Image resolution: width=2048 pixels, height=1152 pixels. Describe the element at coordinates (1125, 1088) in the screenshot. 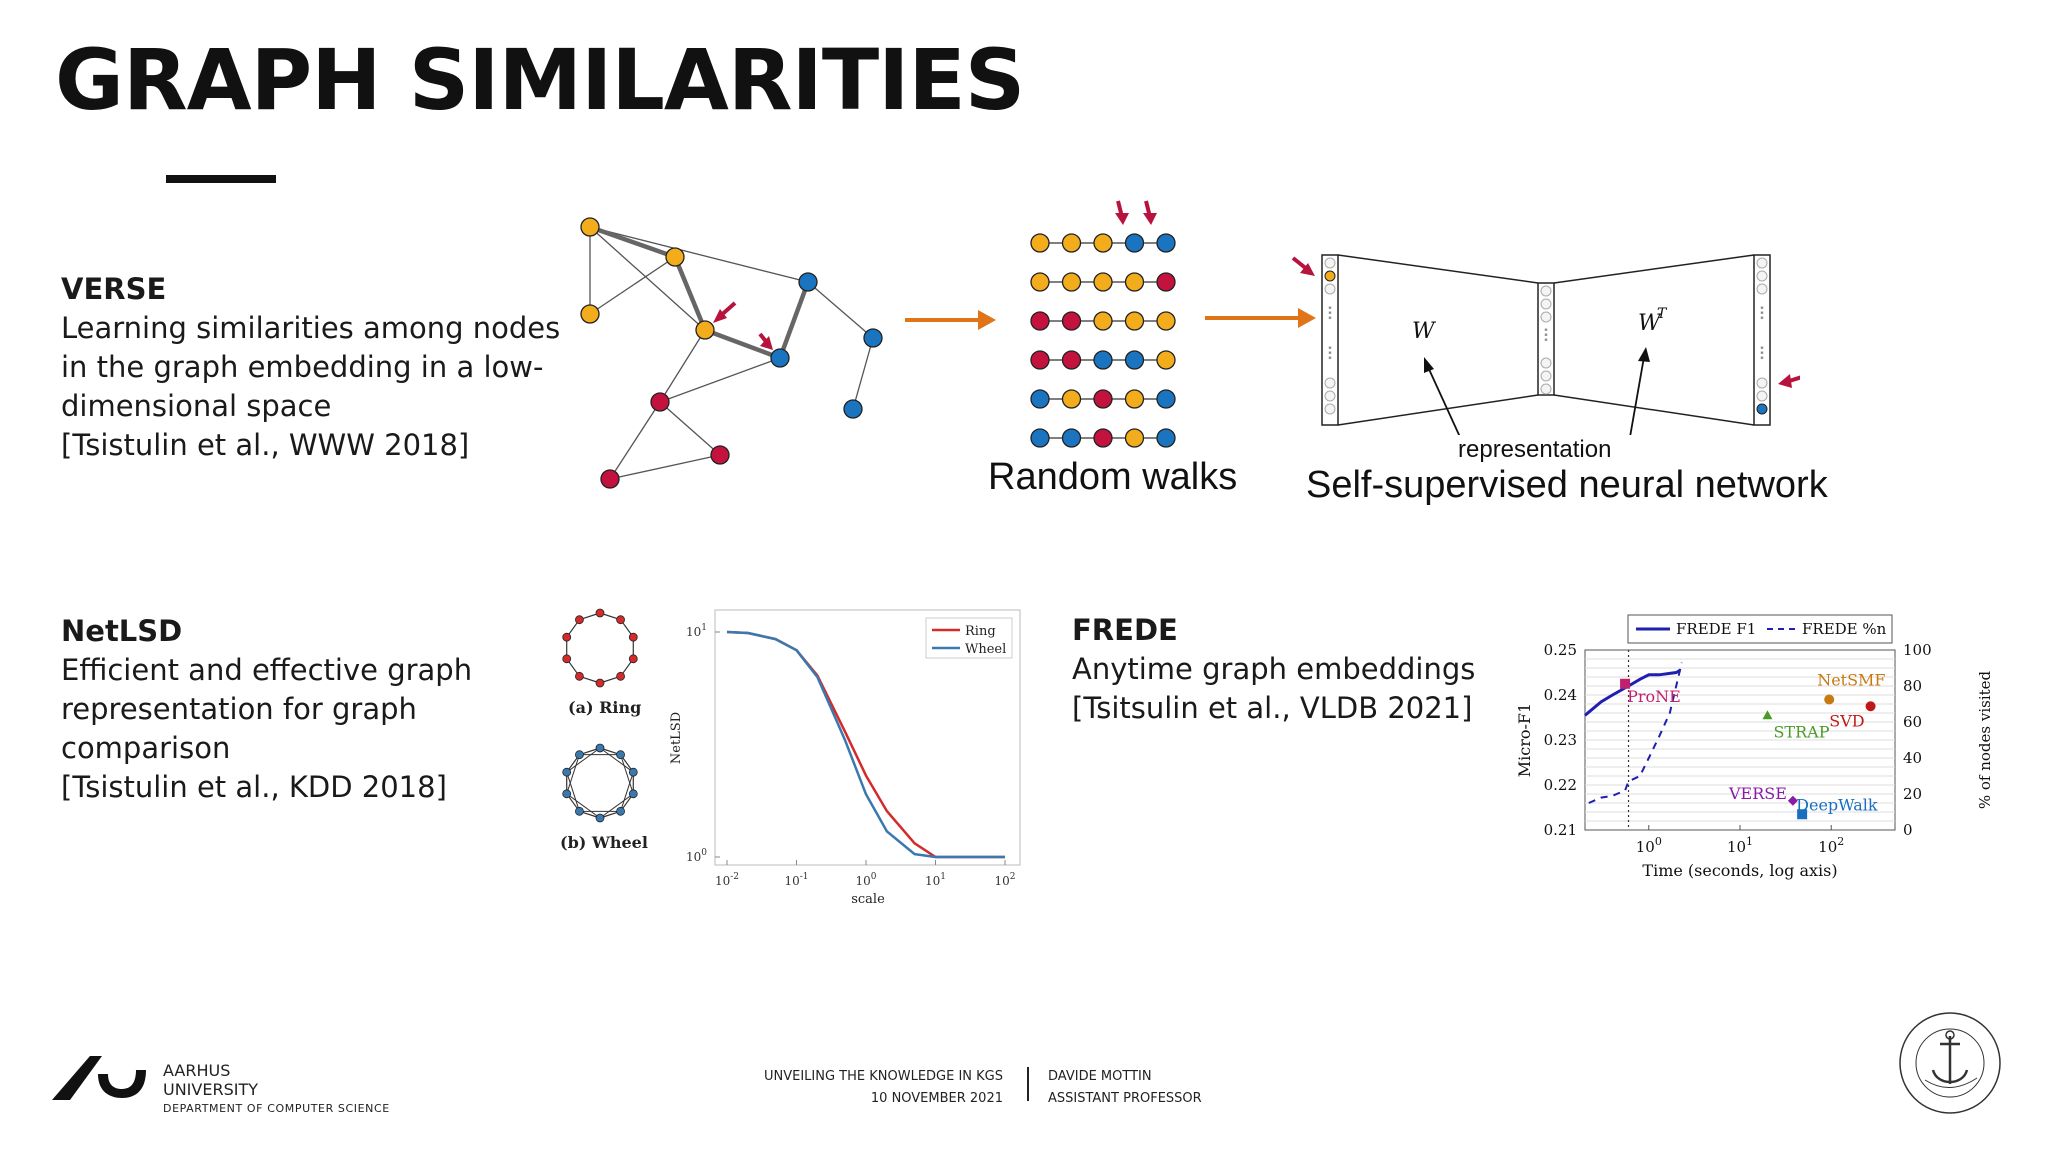

I see `speaker-info: DAVIDE MOTTIN ASSISTANT PROFESSOR` at that location.